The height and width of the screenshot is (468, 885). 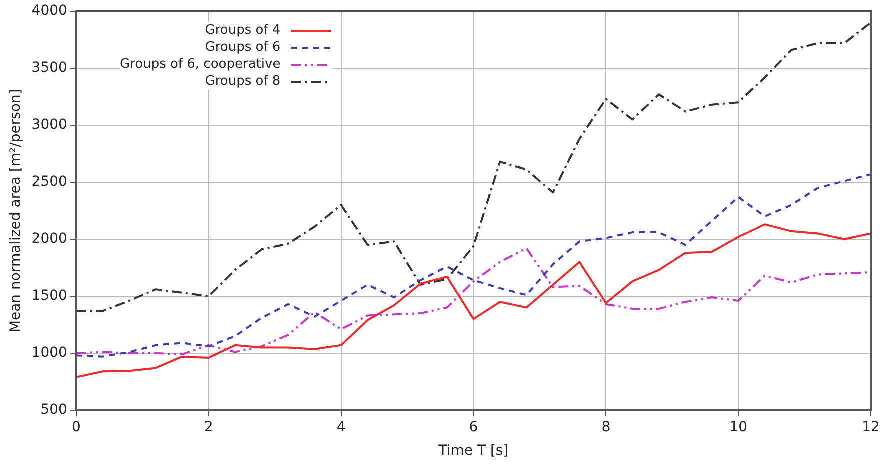 I want to click on y-tick-label: 2000, so click(x=50, y=239).